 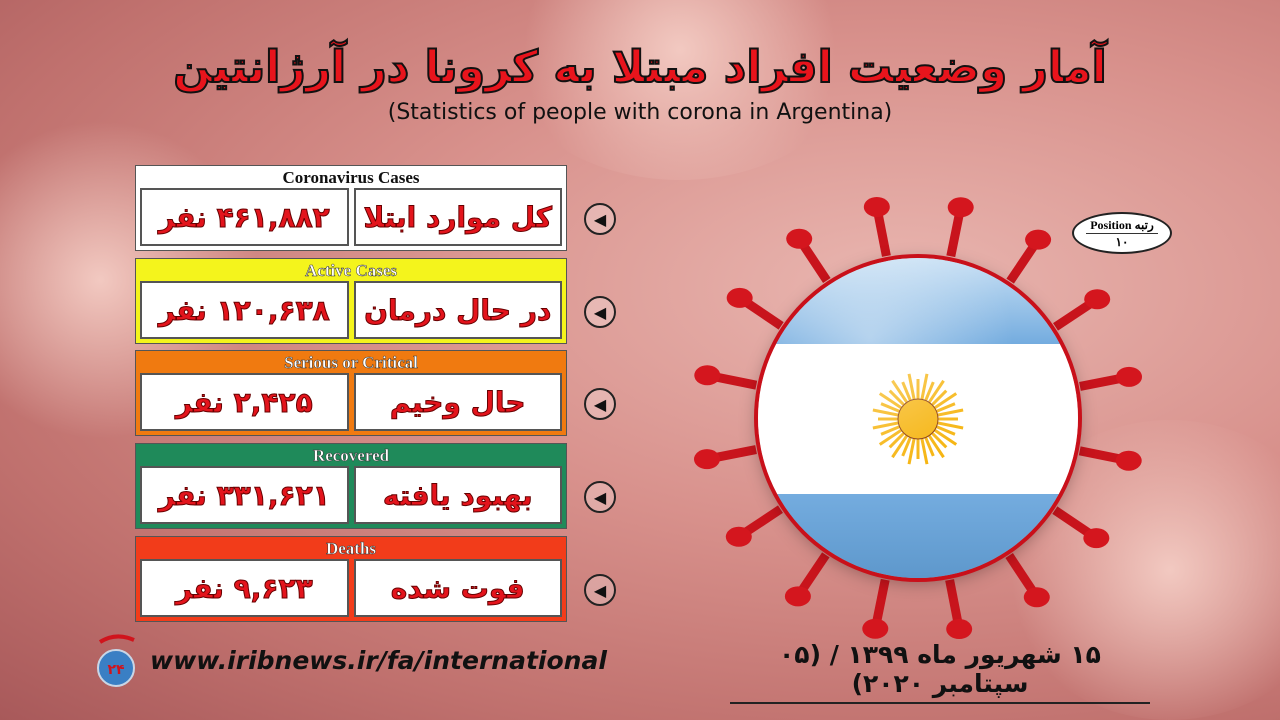 What do you see at coordinates (1122, 242) in the screenshot?
I see `position-value: ۱۰` at bounding box center [1122, 242].